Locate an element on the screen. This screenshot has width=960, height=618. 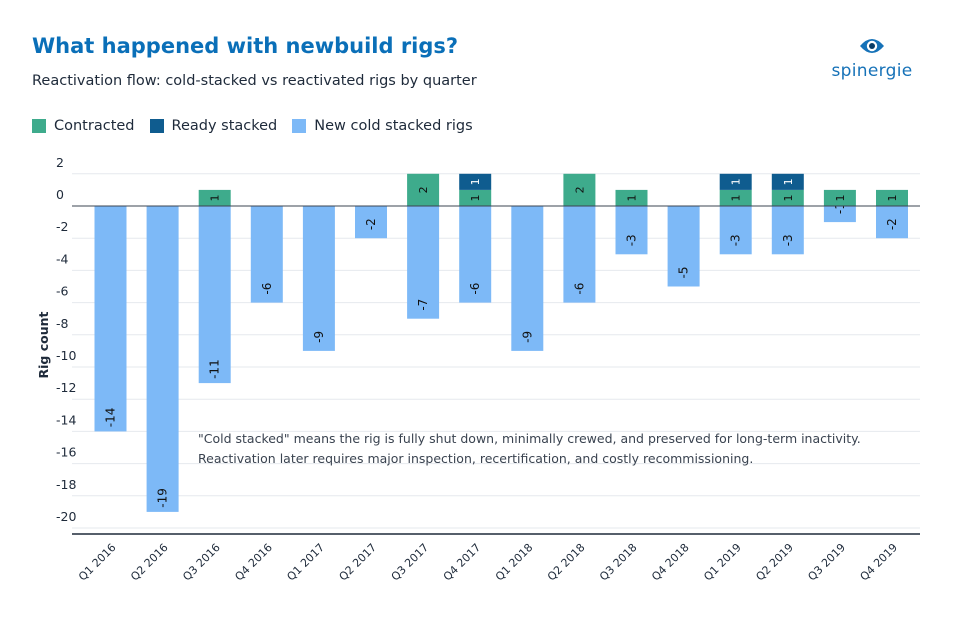
bar-value-label: -14 is located at coordinates (111, 418).